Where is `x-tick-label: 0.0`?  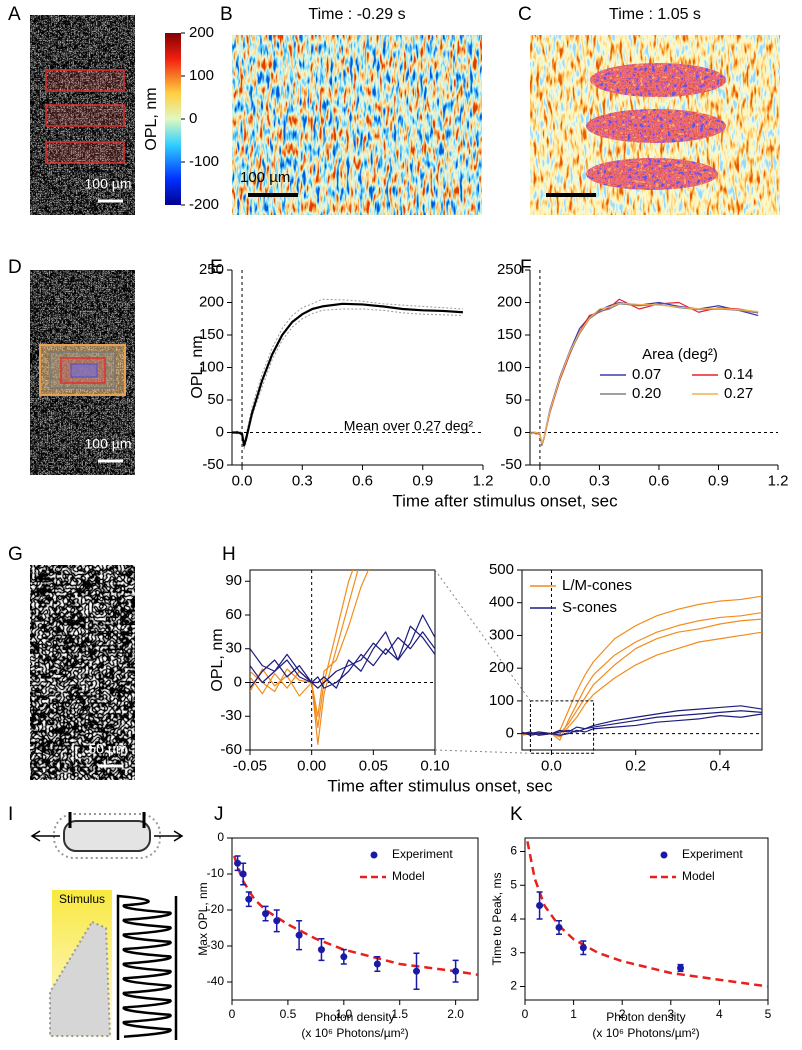
x-tick-label: 0.0 is located at coordinates (539, 480).